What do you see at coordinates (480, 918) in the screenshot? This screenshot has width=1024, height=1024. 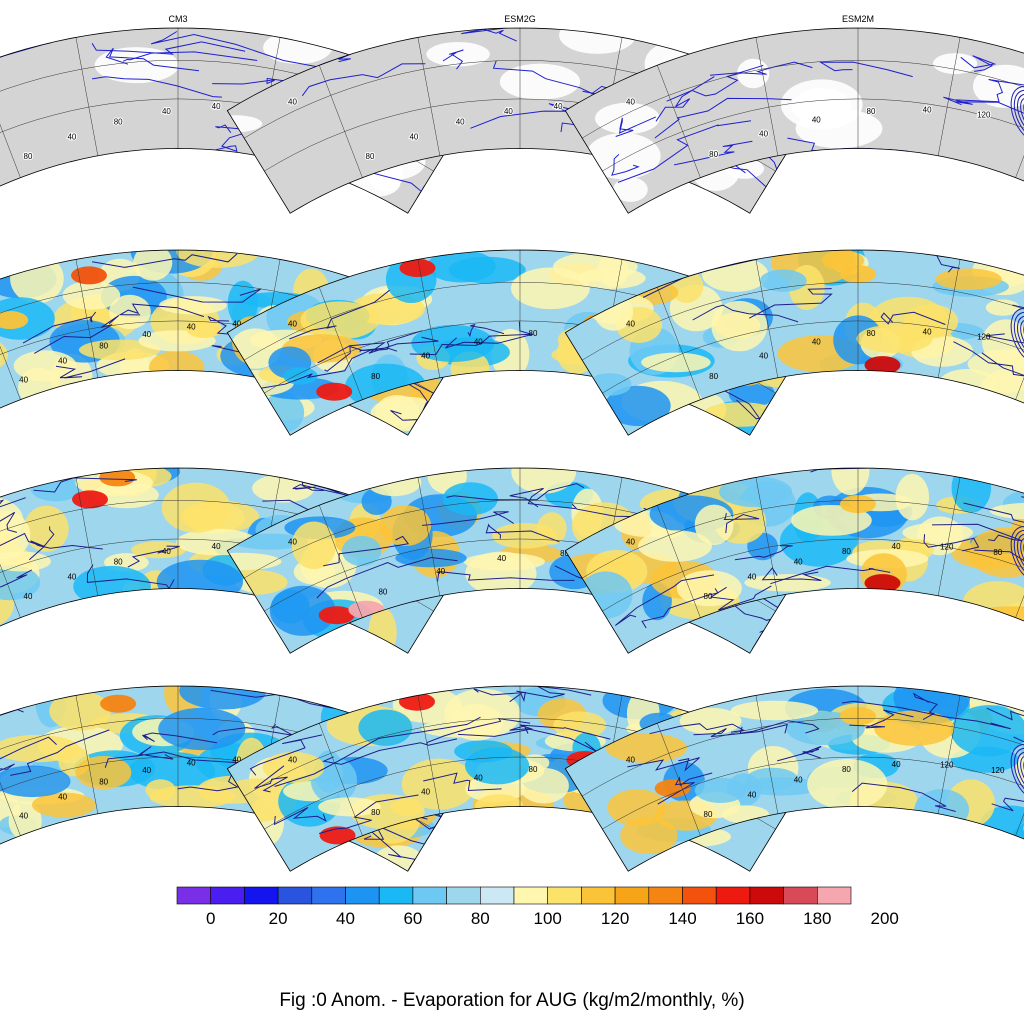 I see `colorbar-tick-label: 80` at bounding box center [480, 918].